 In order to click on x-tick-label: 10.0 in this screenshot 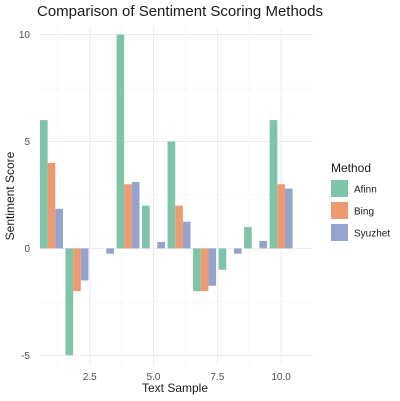, I will do `click(281, 377)`.